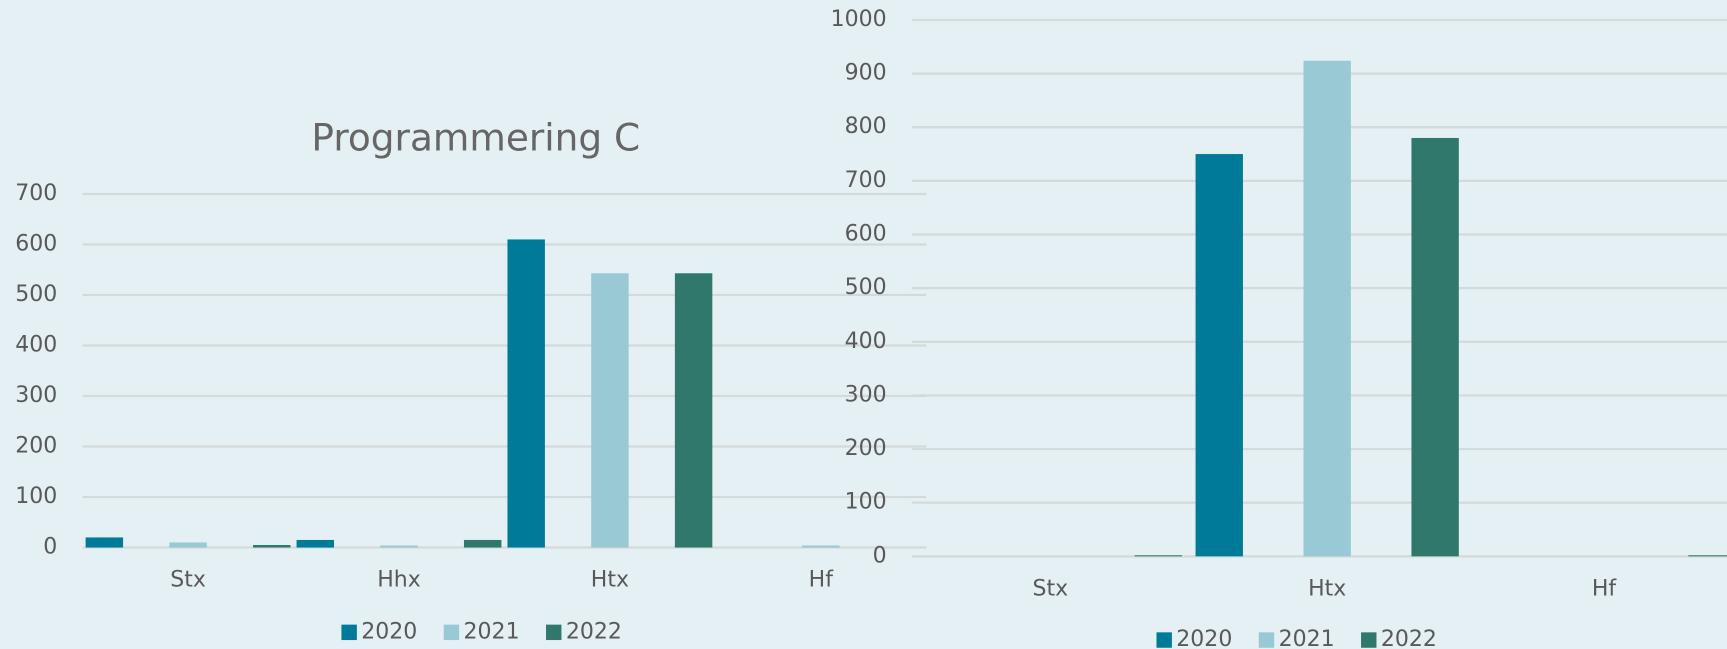 This screenshot has width=1727, height=649. Describe the element at coordinates (399, 580) in the screenshot. I see `x-tick-label: Hhx` at that location.